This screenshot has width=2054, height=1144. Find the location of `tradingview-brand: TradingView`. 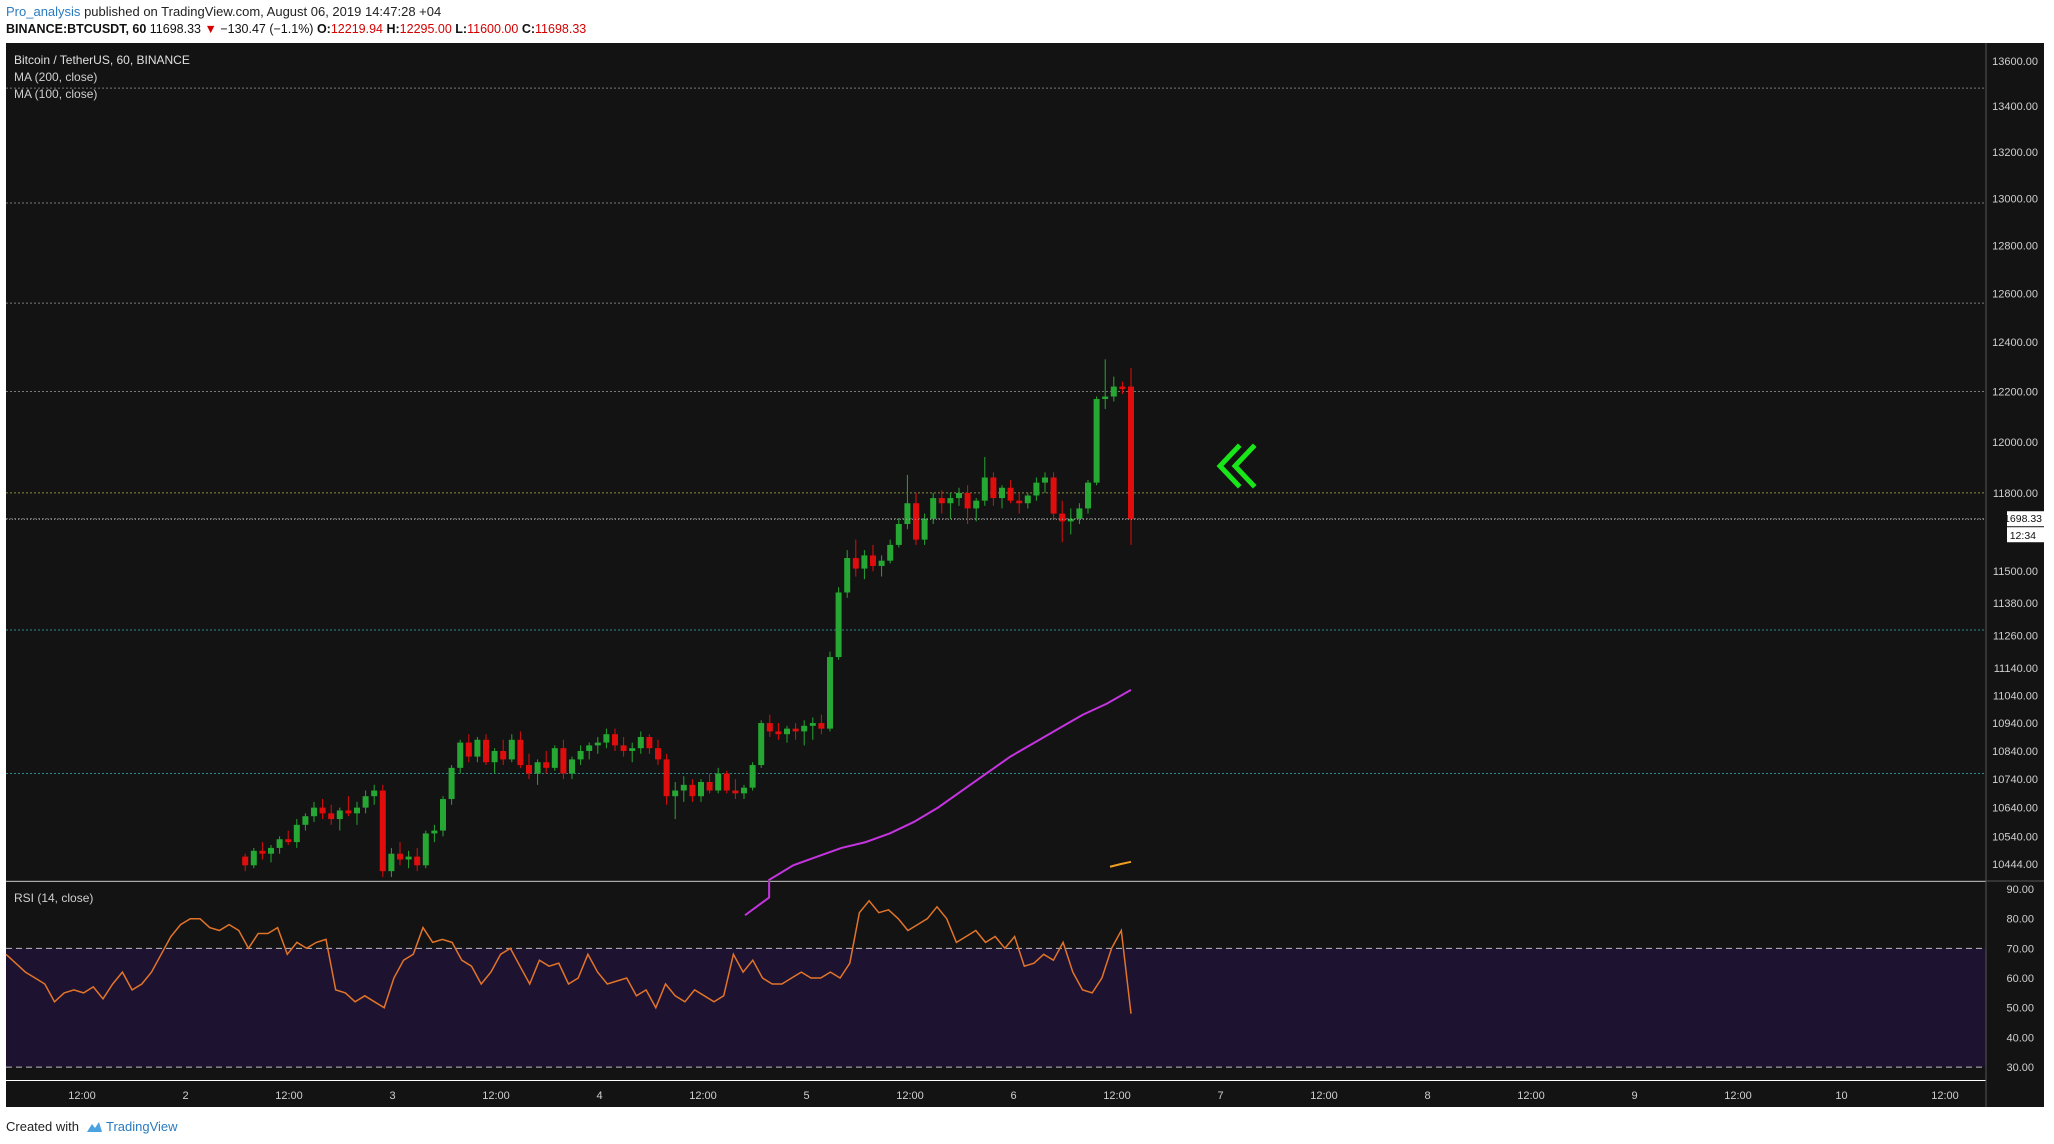

tradingview-brand: TradingView is located at coordinates (141, 1126).